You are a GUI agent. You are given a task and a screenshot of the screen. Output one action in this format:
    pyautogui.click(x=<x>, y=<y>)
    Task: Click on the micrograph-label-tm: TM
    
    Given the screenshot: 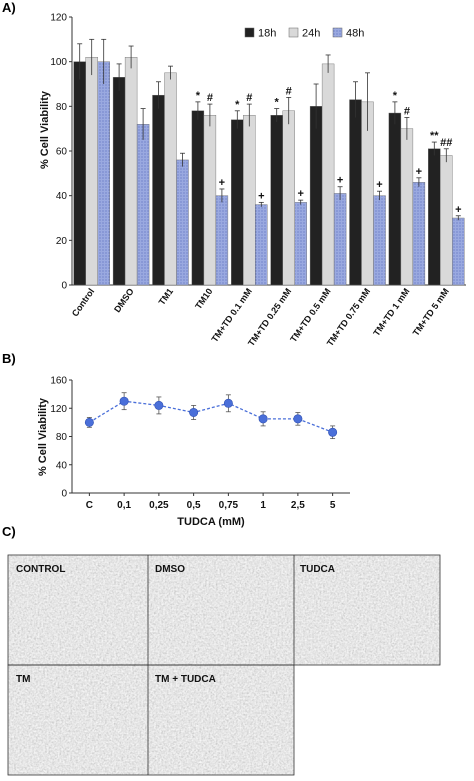 What is the action you would take?
    pyautogui.click(x=23, y=679)
    